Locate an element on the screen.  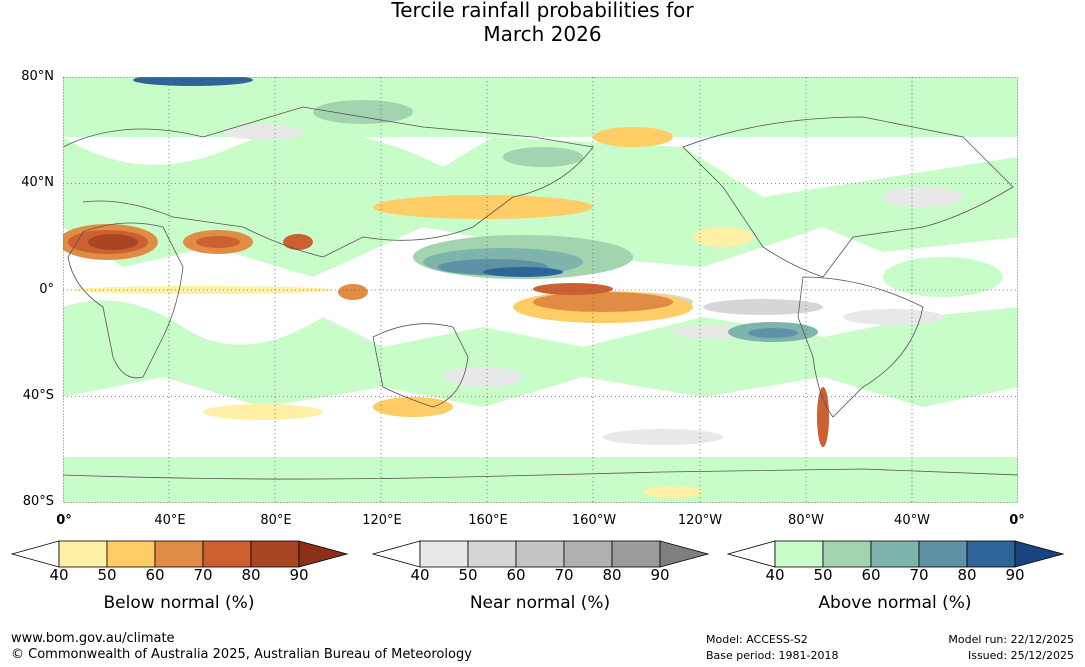
tick-above-90: 90 is located at coordinates (1015, 575).